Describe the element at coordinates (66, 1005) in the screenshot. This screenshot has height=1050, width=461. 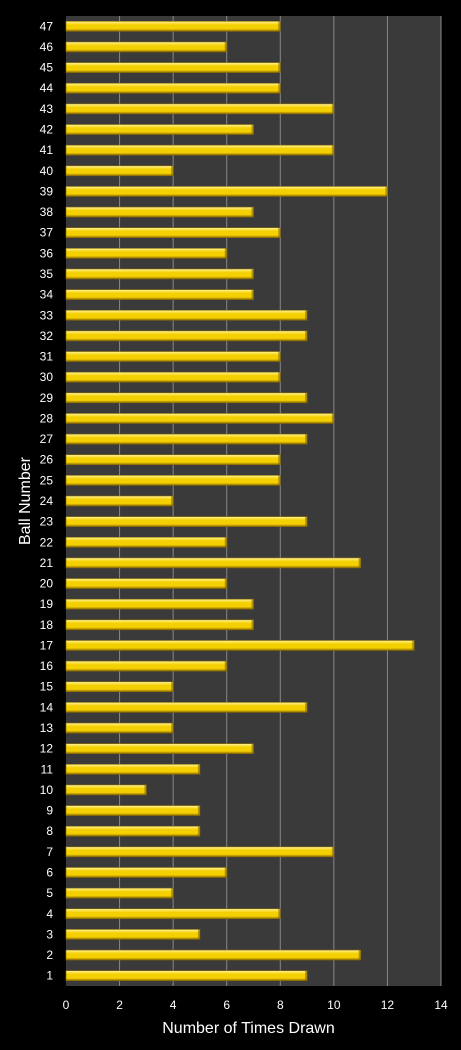
I see `x-tick-label-0: 0` at that location.